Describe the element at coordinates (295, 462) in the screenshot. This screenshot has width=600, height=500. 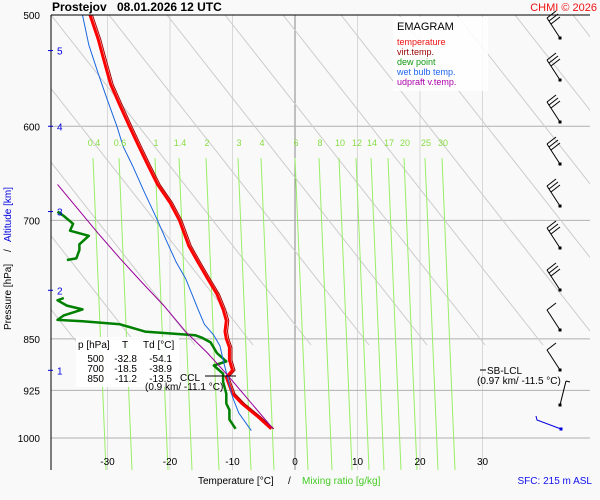
I see `x-tick-label: 0` at that location.